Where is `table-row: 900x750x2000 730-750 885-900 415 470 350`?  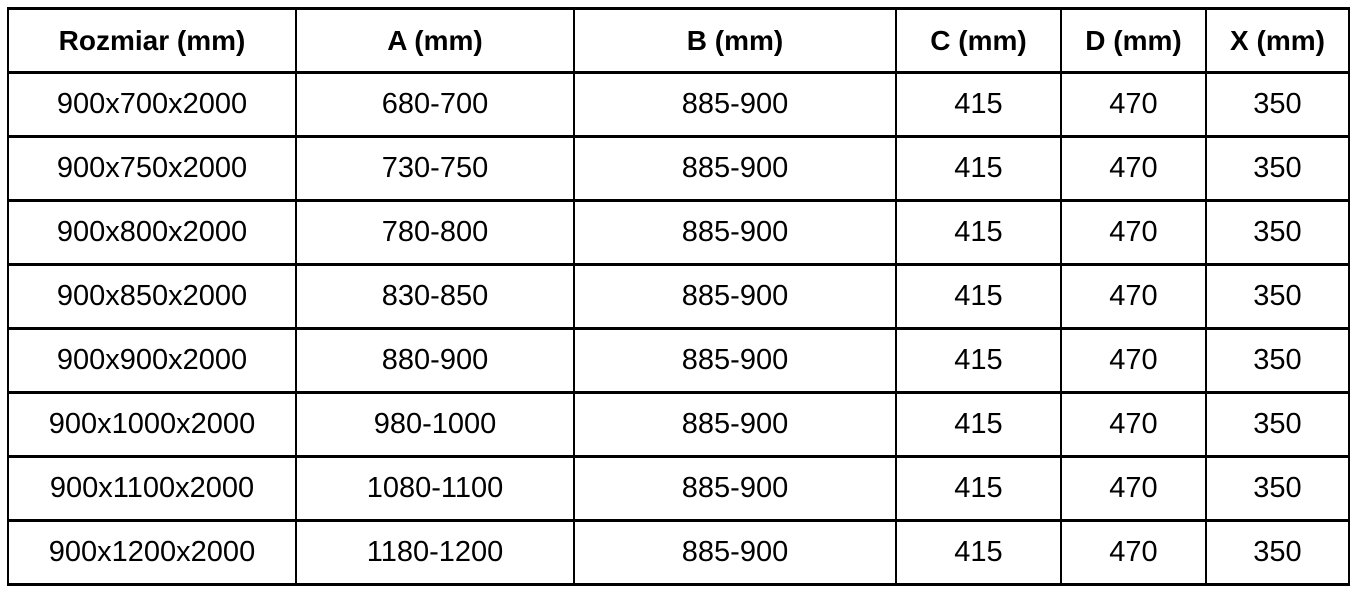
table-row: 900x750x2000 730-750 885-900 415 470 350 is located at coordinates (678, 168).